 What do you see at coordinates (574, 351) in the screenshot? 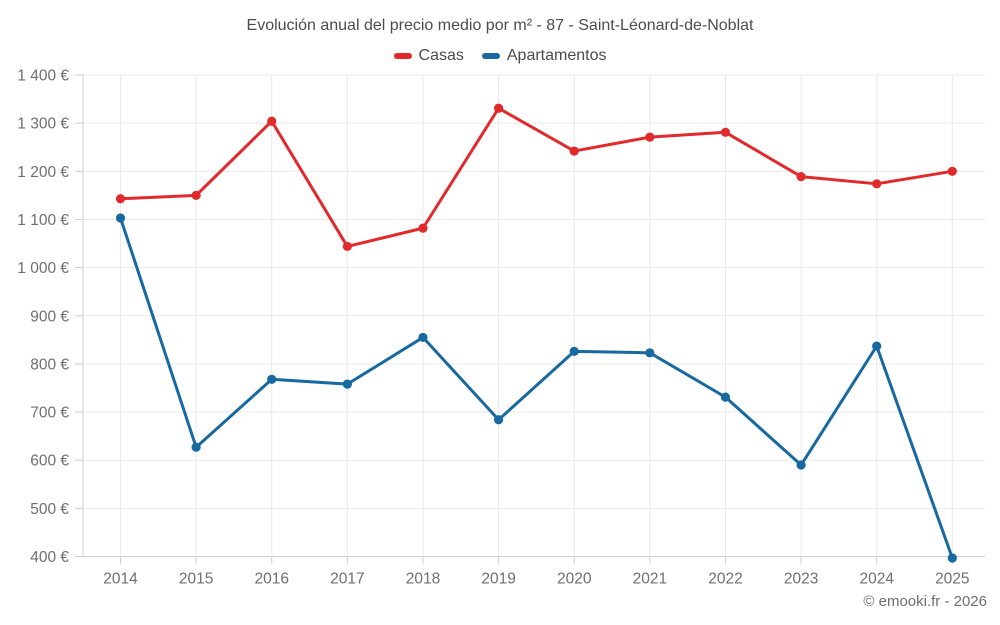
I see `data-point-apartamentos-2020` at bounding box center [574, 351].